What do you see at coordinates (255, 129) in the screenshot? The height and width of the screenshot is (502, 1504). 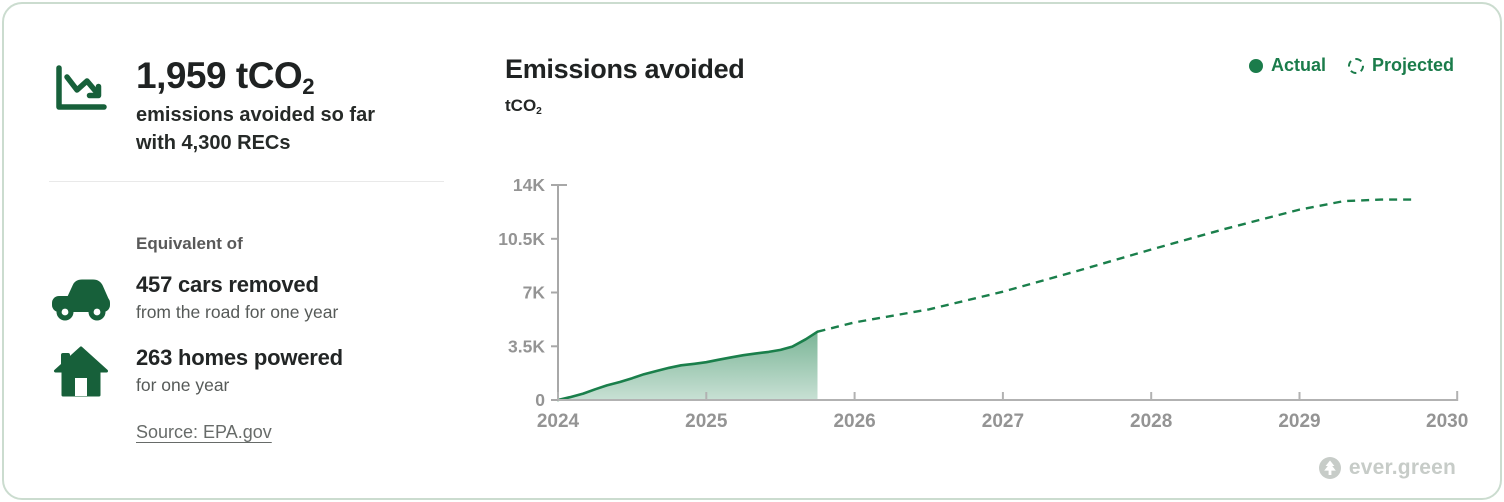 I see `headline-description: emissions avoided so far with 4,300 RECs` at bounding box center [255, 129].